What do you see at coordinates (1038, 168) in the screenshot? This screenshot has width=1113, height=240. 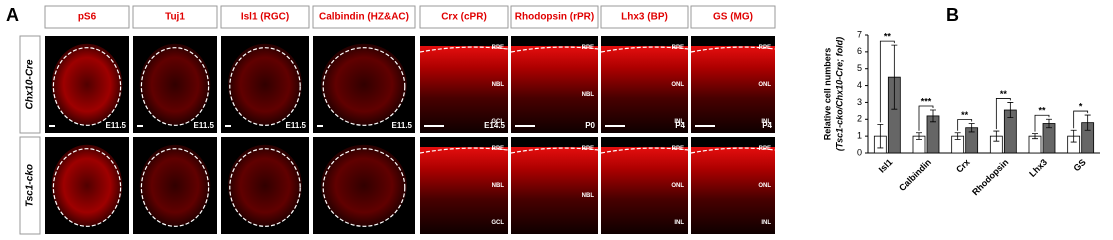 I see `x-tick-label: Lhx3` at bounding box center [1038, 168].